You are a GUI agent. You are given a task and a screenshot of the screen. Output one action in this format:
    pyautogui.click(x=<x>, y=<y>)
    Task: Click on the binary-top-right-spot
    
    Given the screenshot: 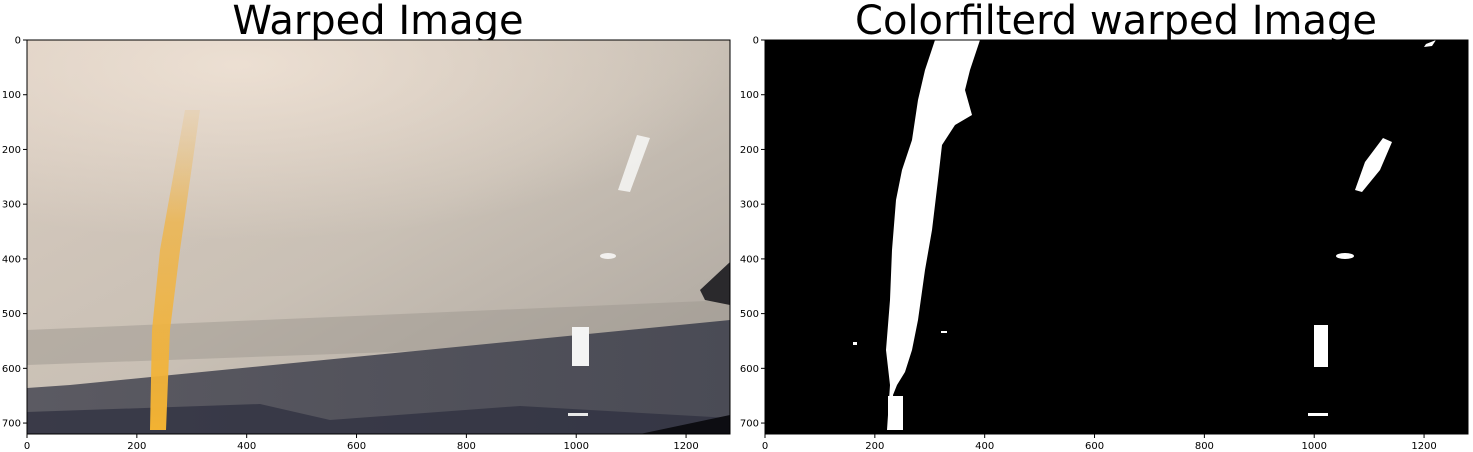 What is the action you would take?
    pyautogui.click(x=1430, y=43)
    